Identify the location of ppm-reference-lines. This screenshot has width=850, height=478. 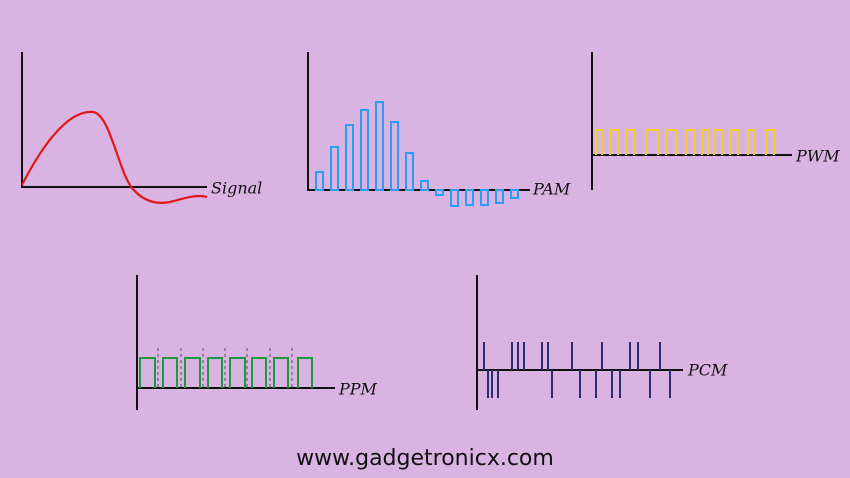
(225, 368).